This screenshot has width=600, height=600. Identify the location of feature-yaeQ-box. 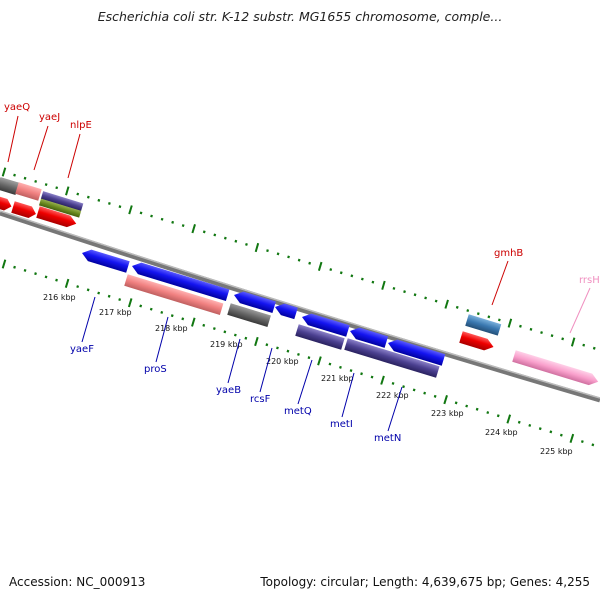
(28, 191).